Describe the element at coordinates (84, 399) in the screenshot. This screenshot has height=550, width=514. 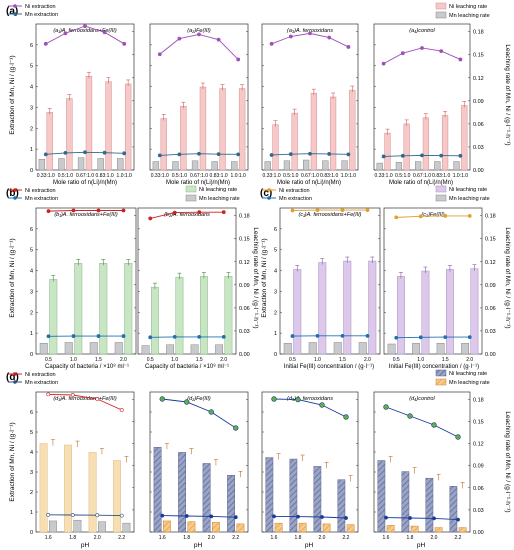
I see `panel-title: (d₁)A. ferrooxidans+Fe(III)` at that location.